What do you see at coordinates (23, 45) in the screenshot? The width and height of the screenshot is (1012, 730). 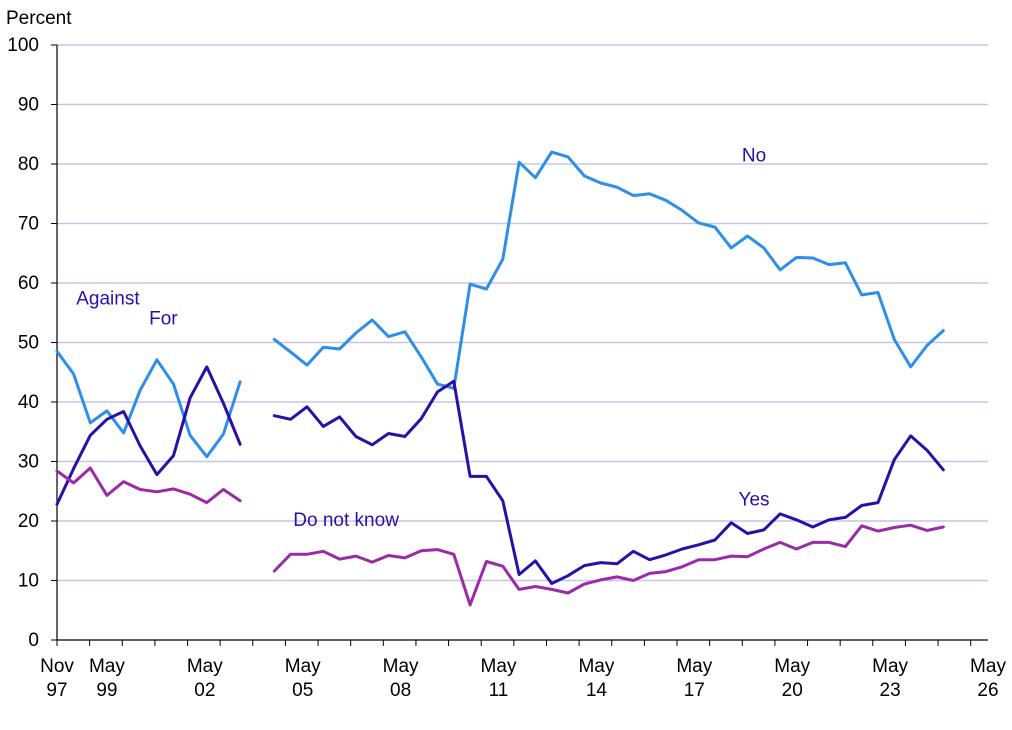 I see `y-tick-label: 100` at bounding box center [23, 45].